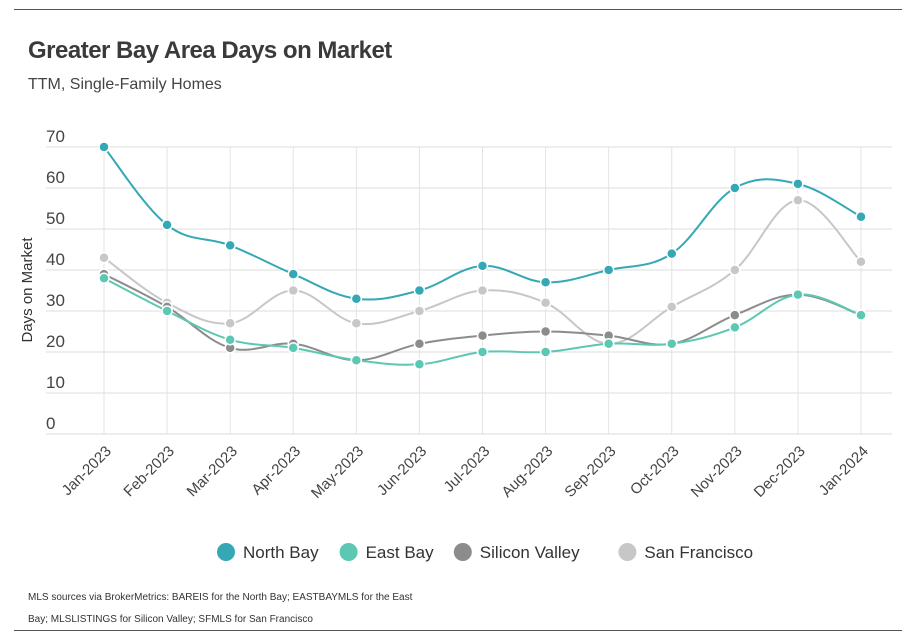 This screenshot has width=912, height=637. I want to click on legend-item-east-bay: East Bay, so click(387, 552).